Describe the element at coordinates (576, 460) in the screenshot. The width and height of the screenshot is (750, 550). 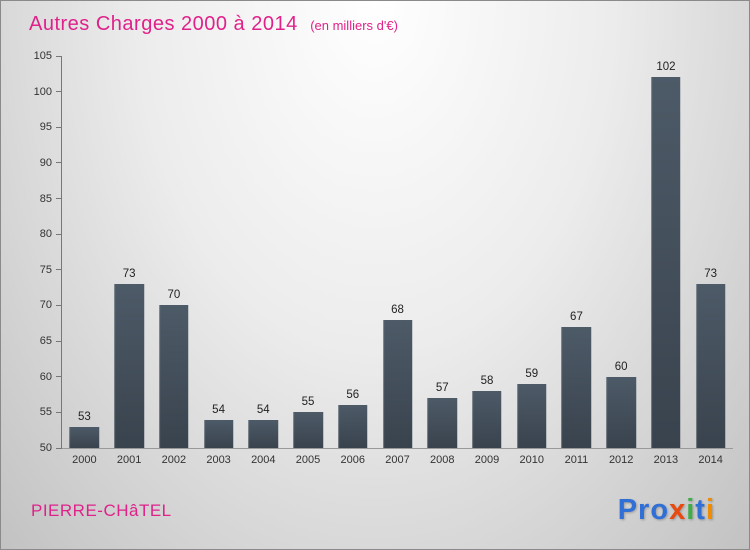
I see `x-tick-label: 2011` at that location.